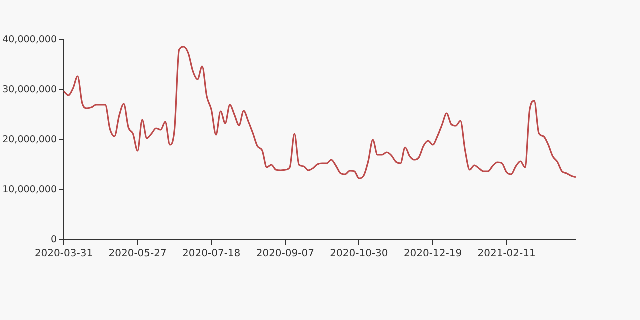 This screenshot has height=320, width=640. Describe the element at coordinates (29, 140) in the screenshot. I see `y-tick-label: 20,000,000` at that location.